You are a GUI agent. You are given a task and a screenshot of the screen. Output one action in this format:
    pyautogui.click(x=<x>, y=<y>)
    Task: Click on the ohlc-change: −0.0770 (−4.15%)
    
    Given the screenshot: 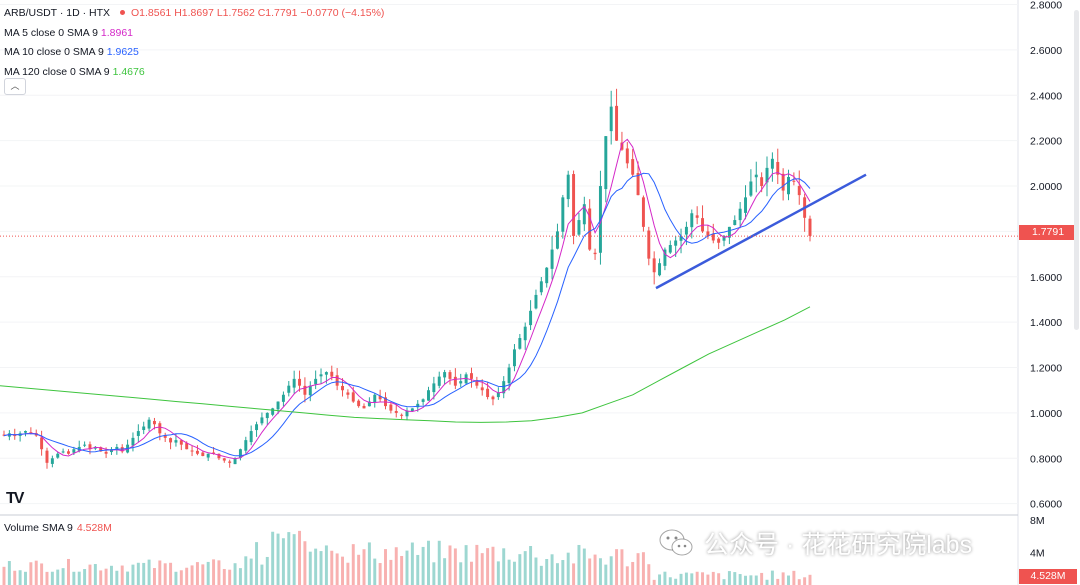 What is the action you would take?
    pyautogui.click(x=342, y=13)
    